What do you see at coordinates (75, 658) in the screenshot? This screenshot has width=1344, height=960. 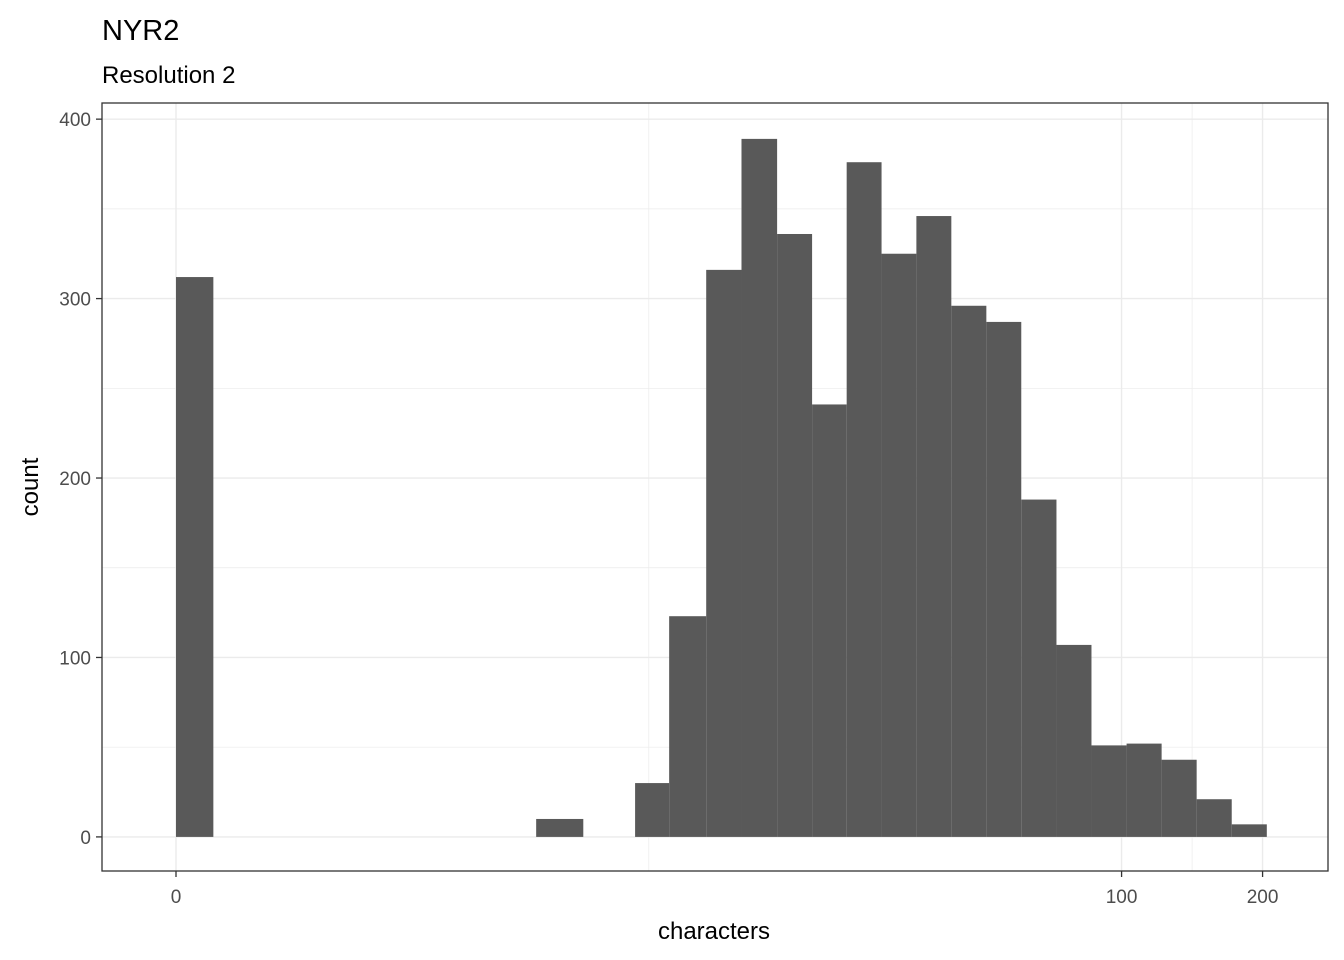 I see `y-tick-label: 100` at bounding box center [75, 658].